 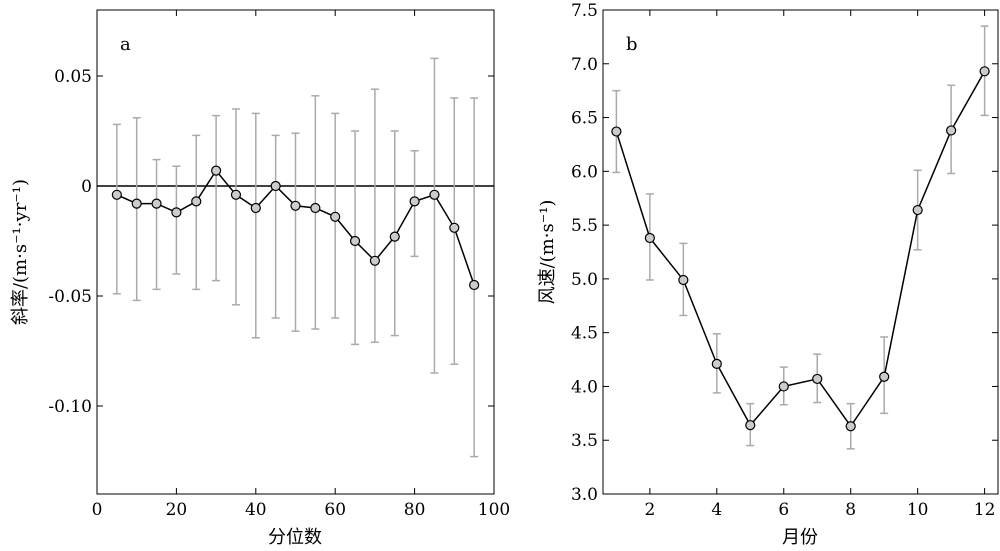 I want to click on y-tick-label: 0, so click(x=86, y=187).